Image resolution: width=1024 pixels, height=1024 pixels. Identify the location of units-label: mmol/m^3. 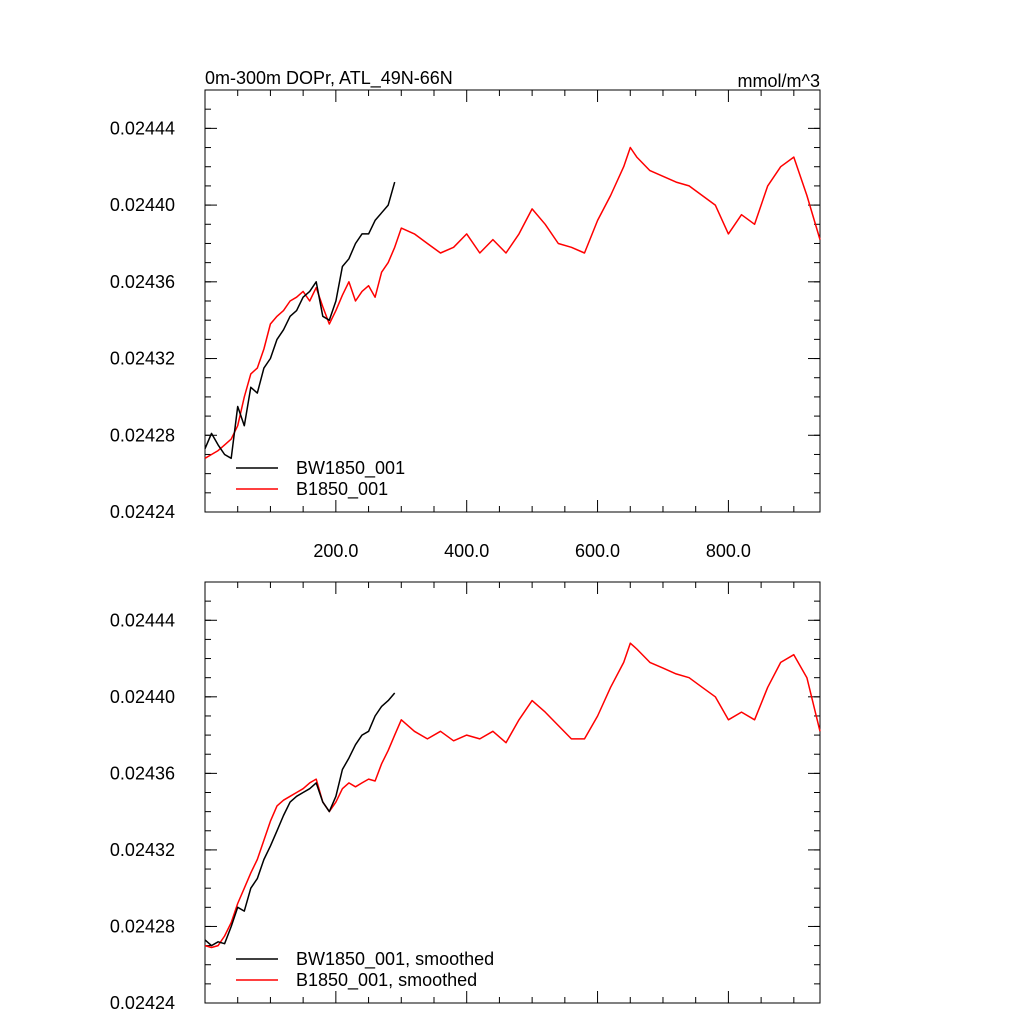
(779, 81).